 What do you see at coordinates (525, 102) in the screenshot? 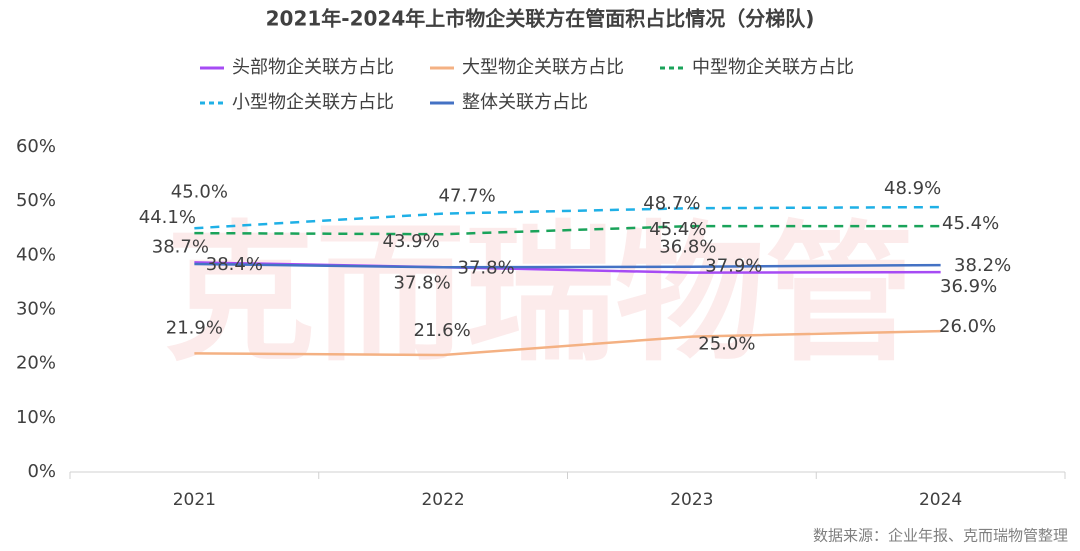
I see `legend-label: 整体关联方占比` at bounding box center [525, 102].